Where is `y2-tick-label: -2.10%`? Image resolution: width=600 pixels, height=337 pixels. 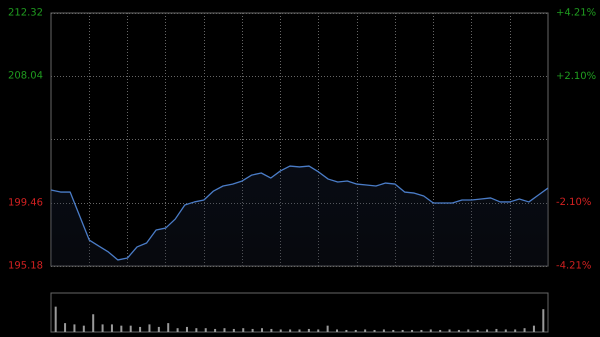 y2-tick-label: -2.10% is located at coordinates (574, 202).